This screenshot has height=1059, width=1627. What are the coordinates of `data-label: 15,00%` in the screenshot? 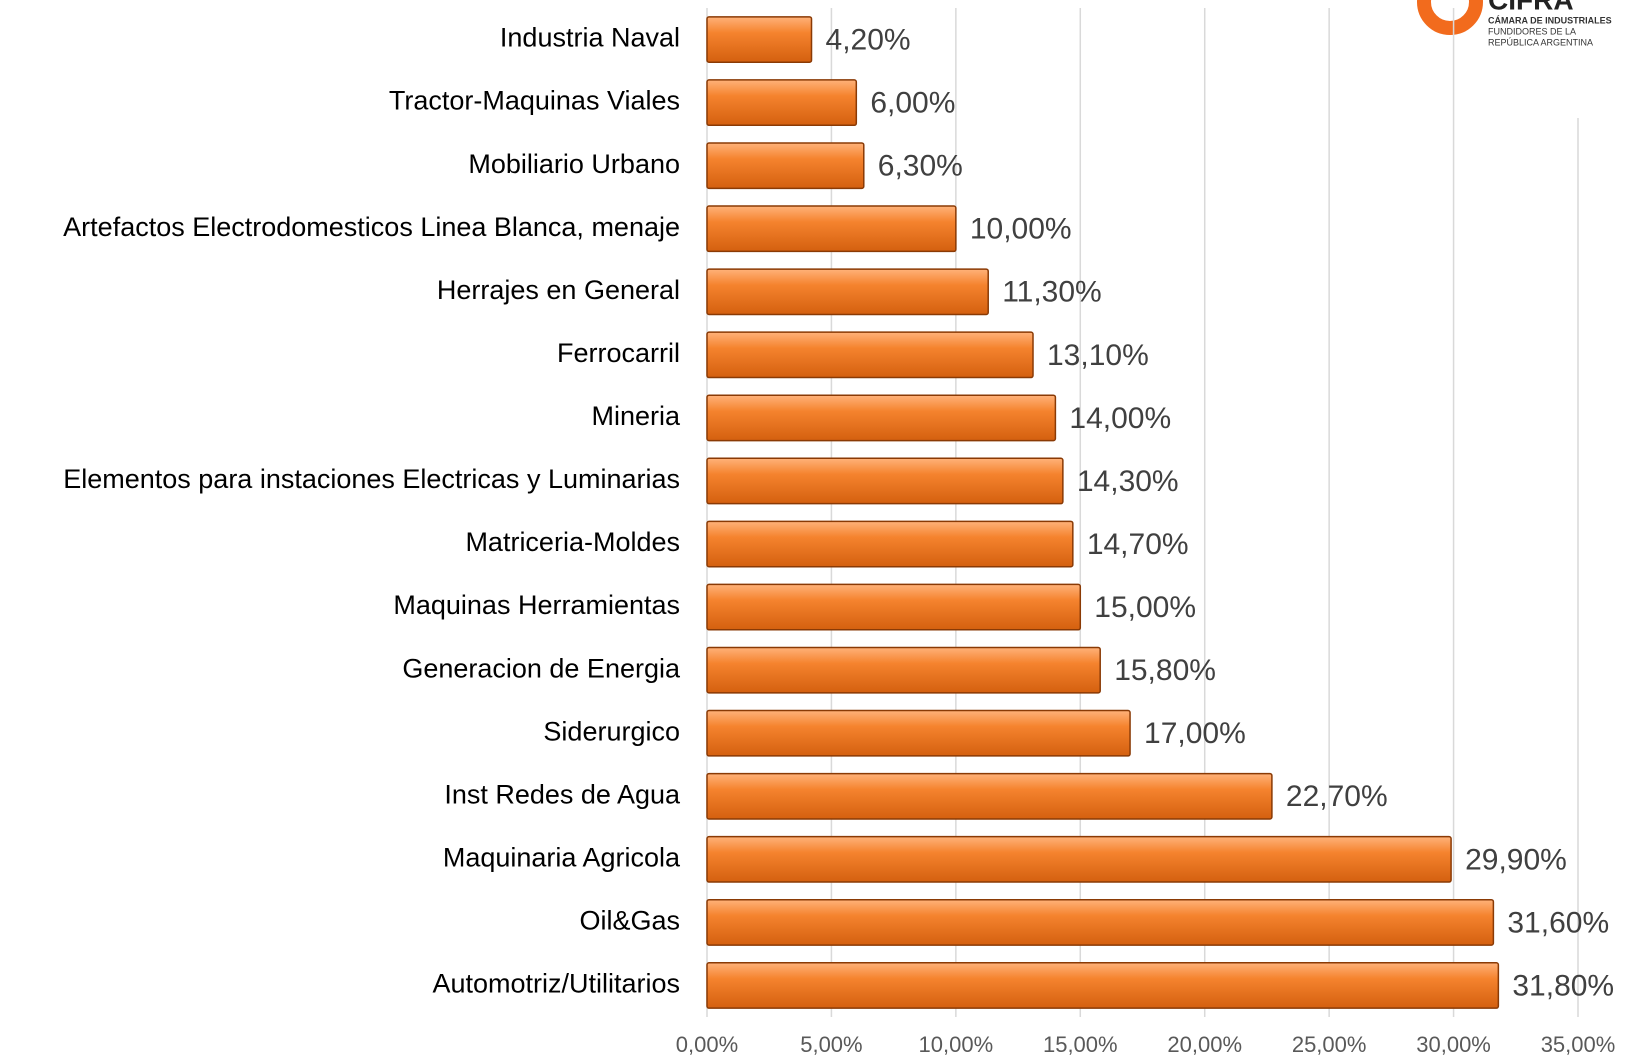 It's located at (1145, 607).